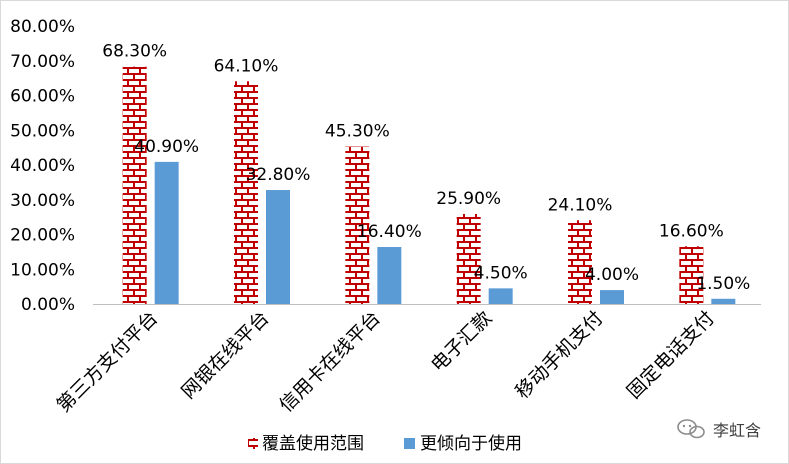 This screenshot has height=464, width=789. Describe the element at coordinates (471, 443) in the screenshot. I see `legend-label-preferred: 更倾向于使用` at that location.